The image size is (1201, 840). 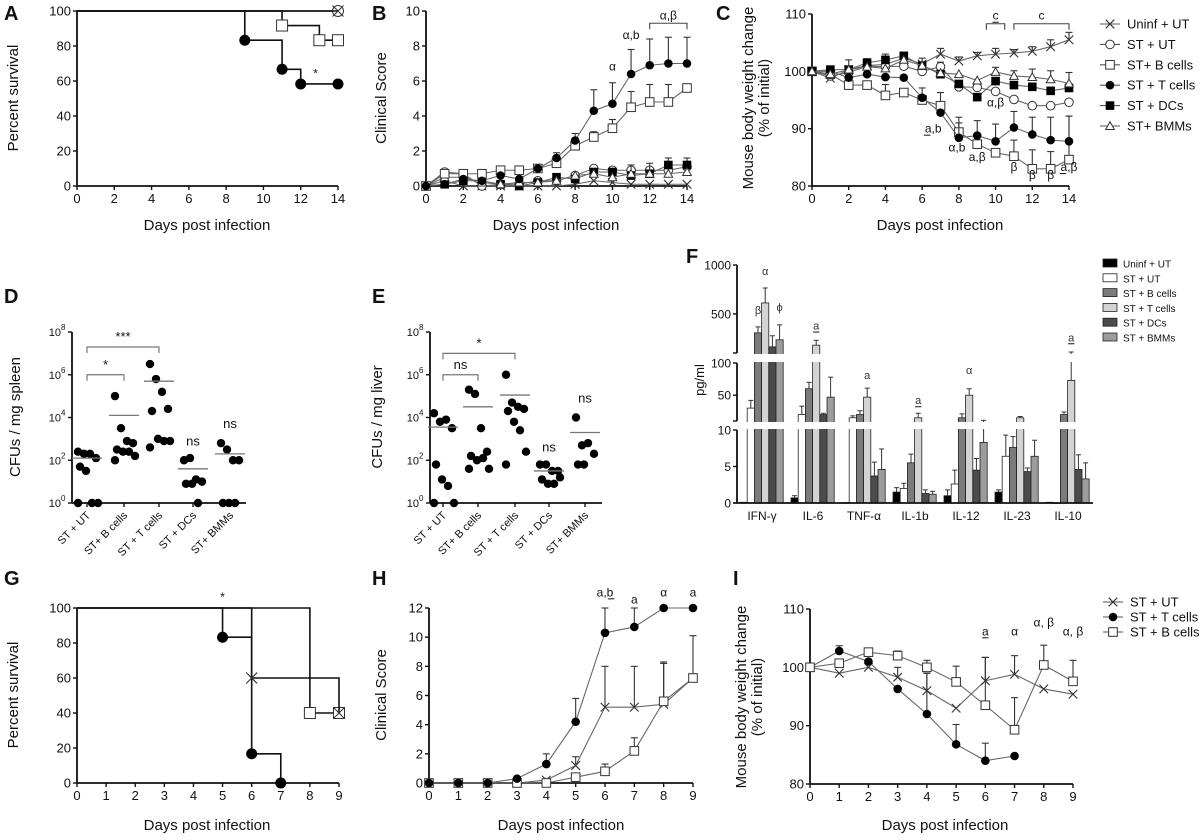 I want to click on group-st-b-cells, so click(x=478, y=429).